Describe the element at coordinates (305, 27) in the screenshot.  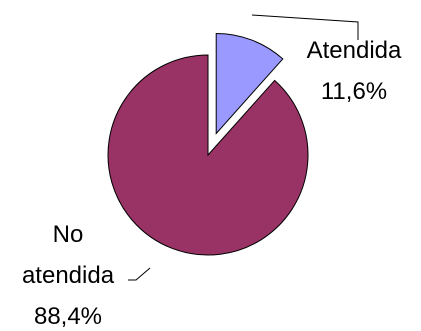
I see `leader-line-atendida` at that location.